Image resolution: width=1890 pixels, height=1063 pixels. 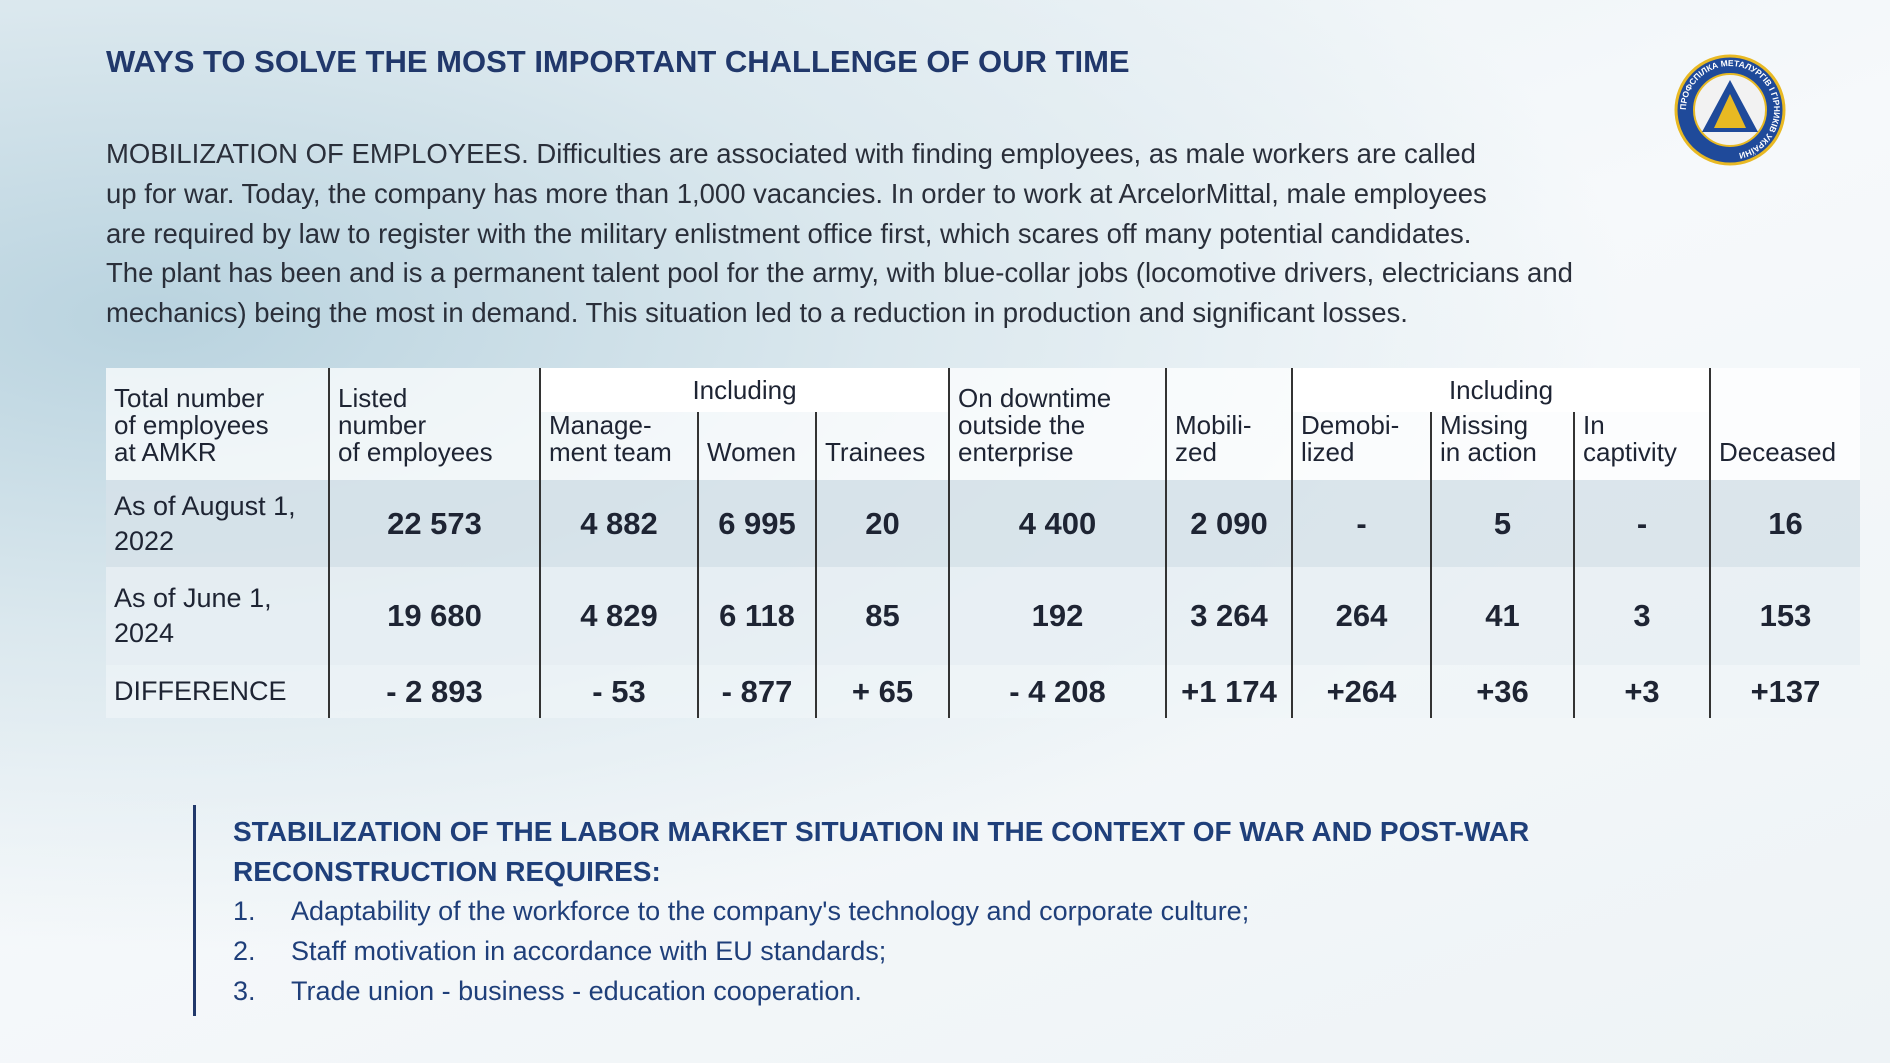 I want to click on column-header: Trainees, so click(x=882, y=446).